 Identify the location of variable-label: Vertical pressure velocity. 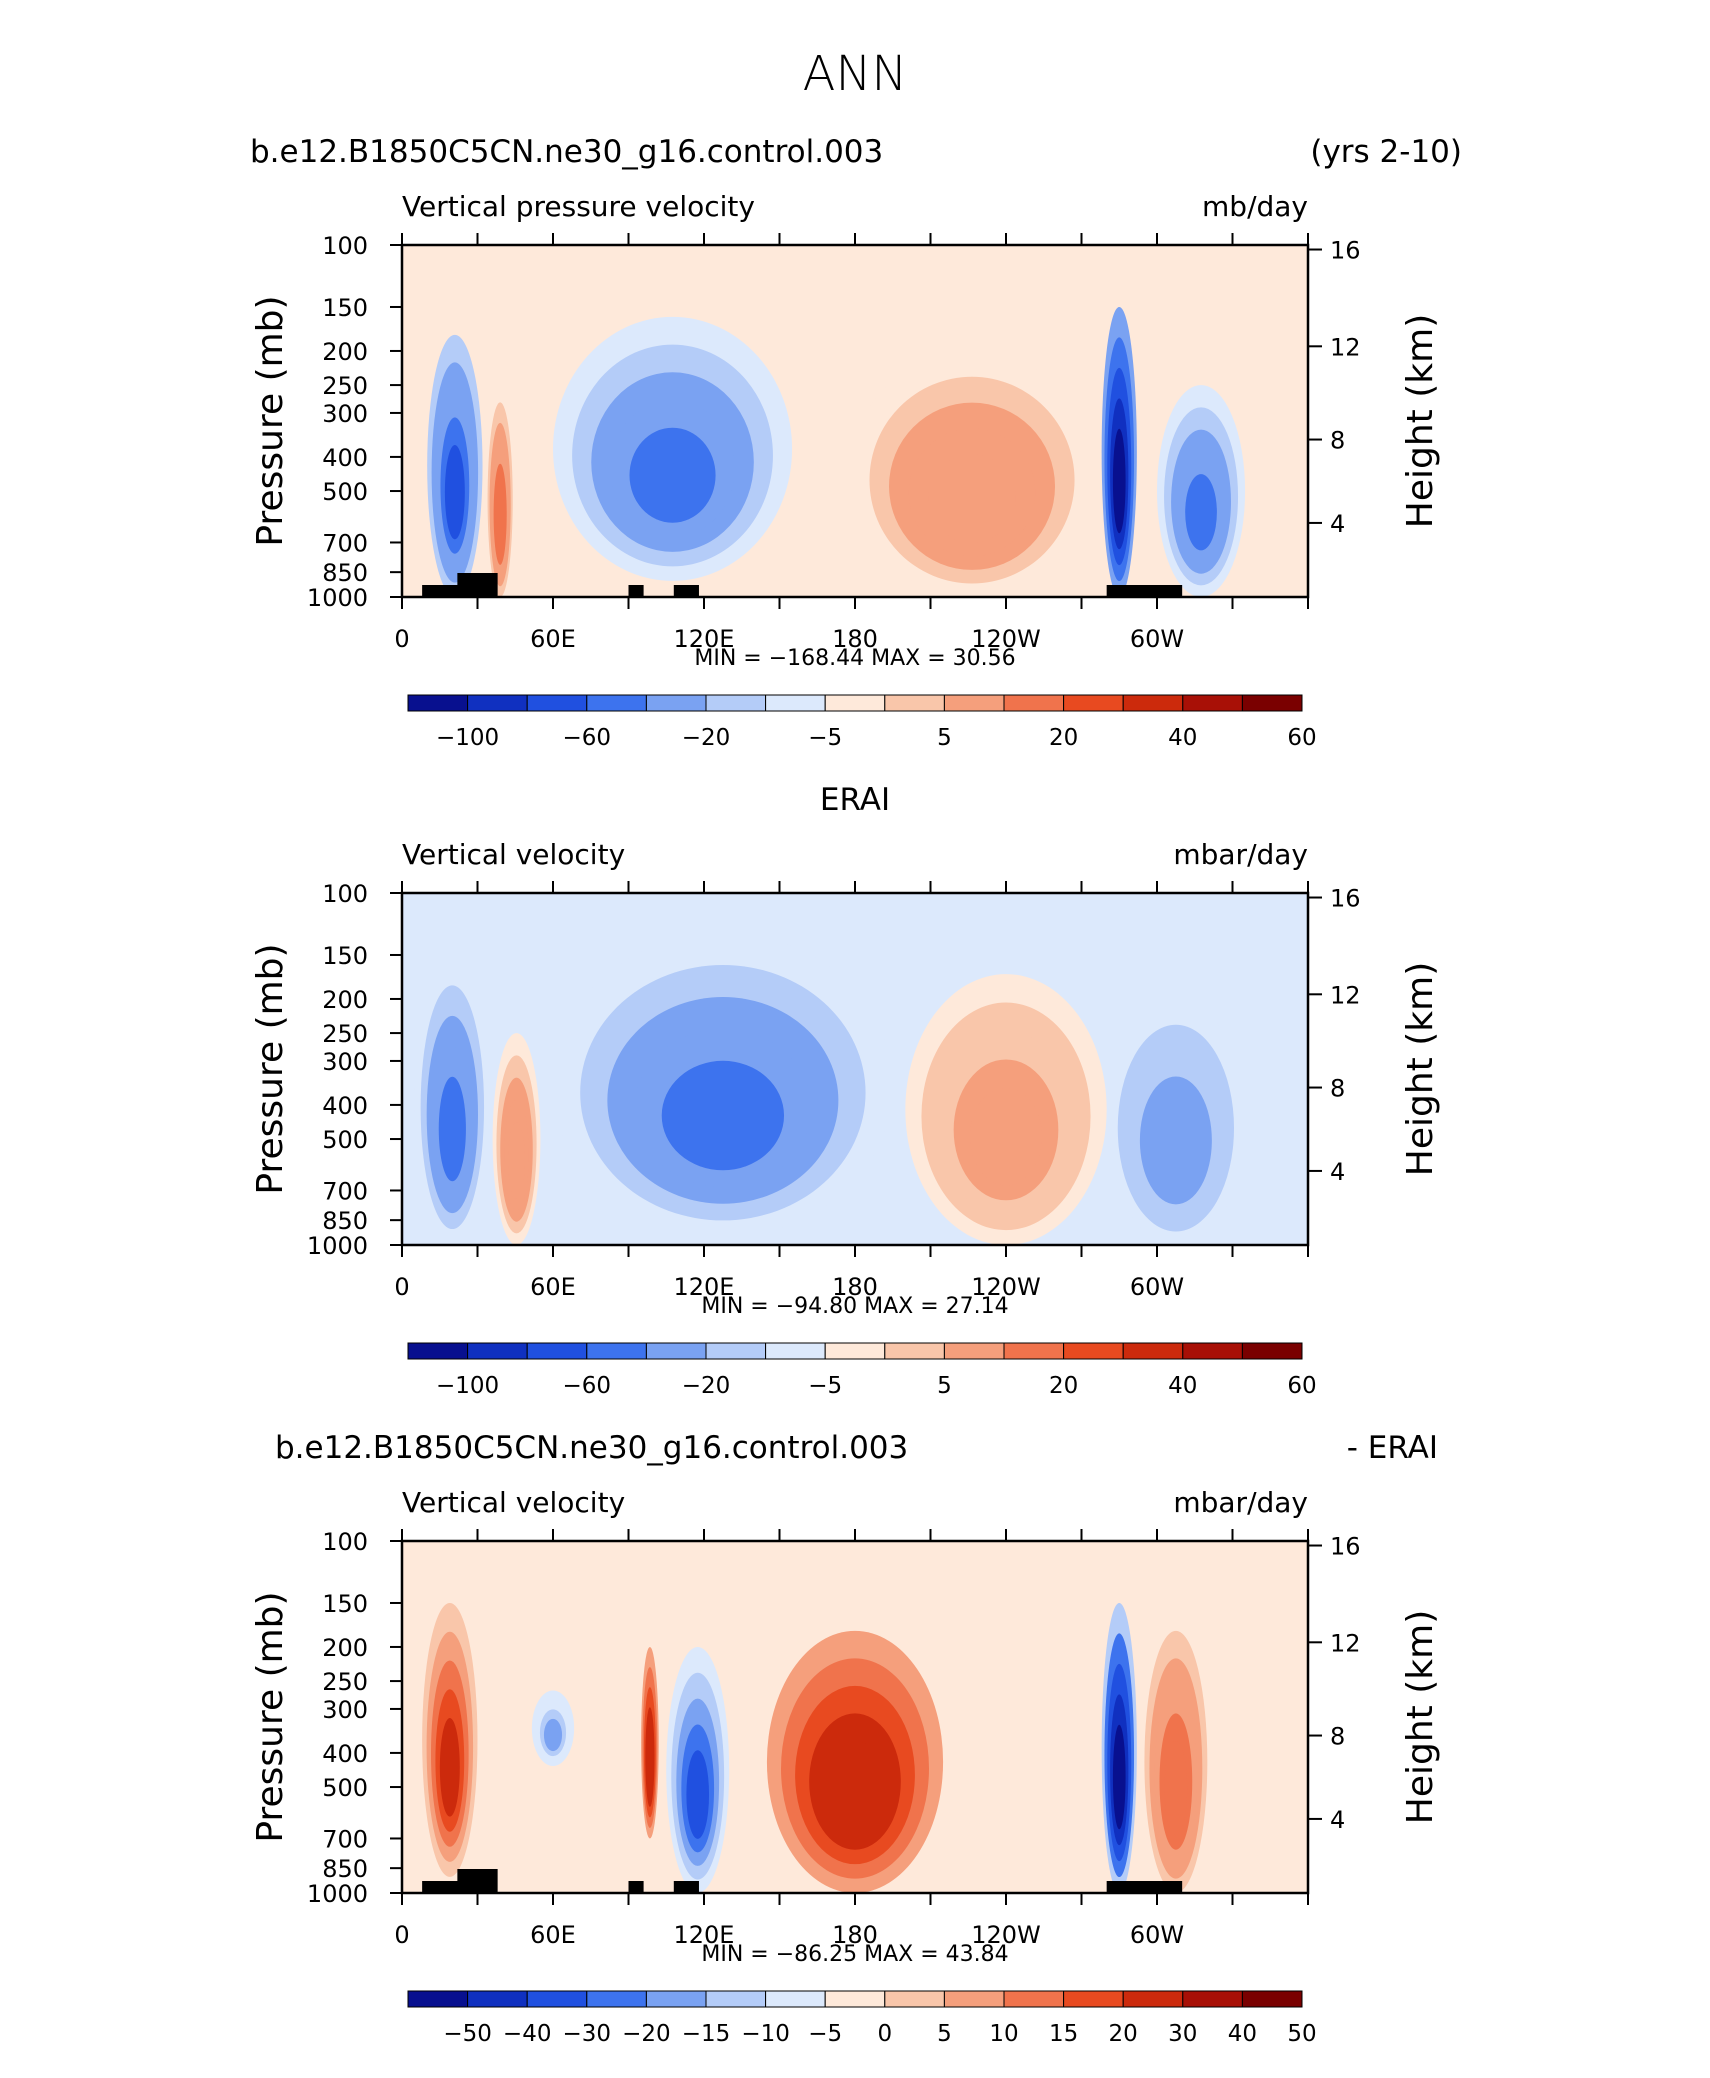
(578, 206).